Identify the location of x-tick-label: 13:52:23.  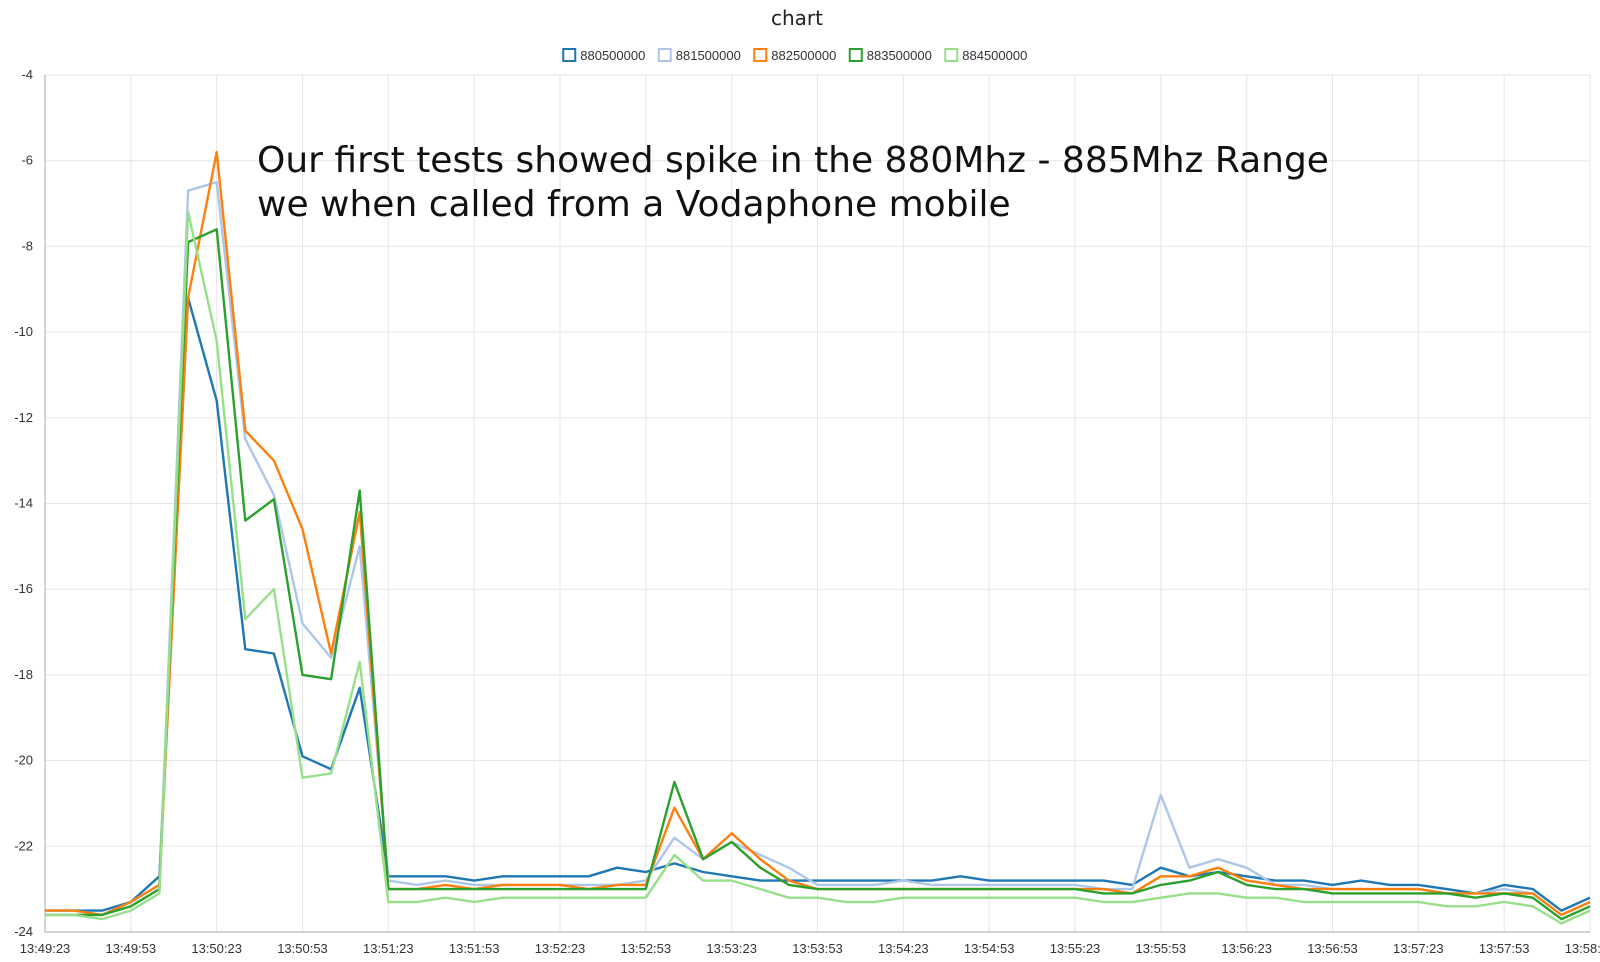
(560, 948).